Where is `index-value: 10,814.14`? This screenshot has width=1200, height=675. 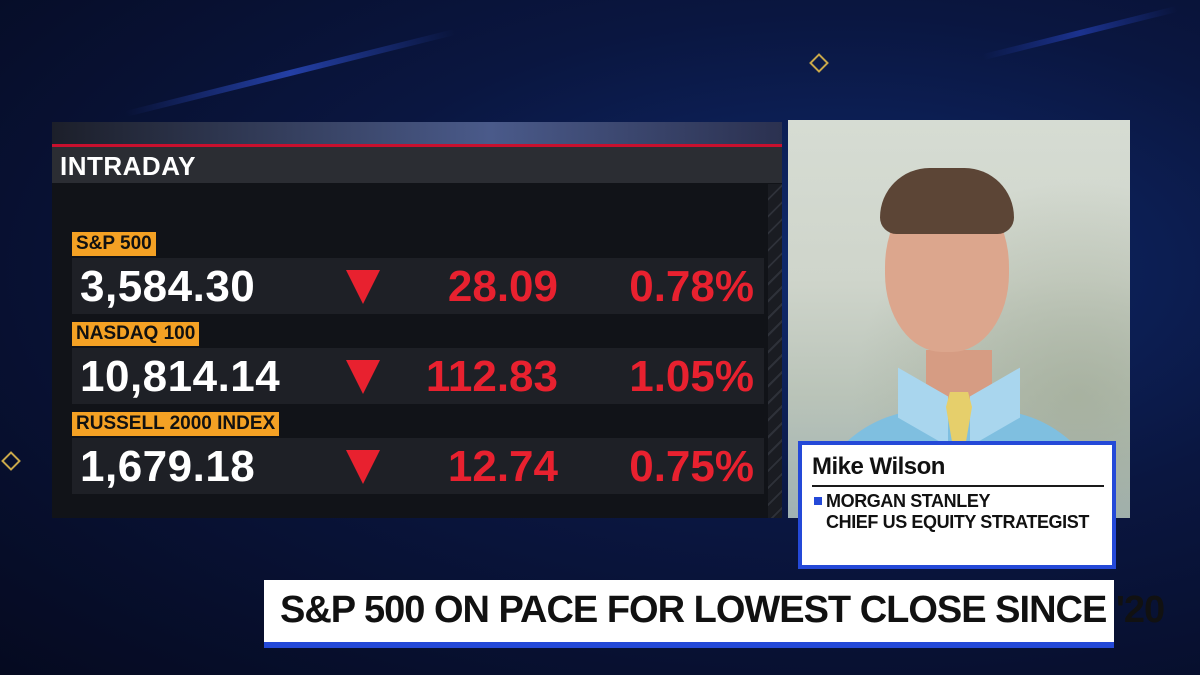 index-value: 10,814.14 is located at coordinates (180, 376).